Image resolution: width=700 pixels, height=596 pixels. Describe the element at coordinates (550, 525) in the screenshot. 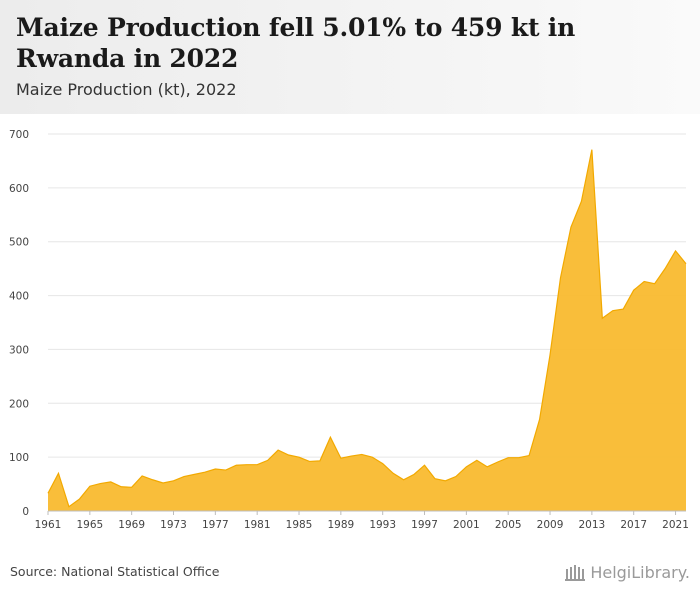

I see `x-tick-label: 2009` at that location.